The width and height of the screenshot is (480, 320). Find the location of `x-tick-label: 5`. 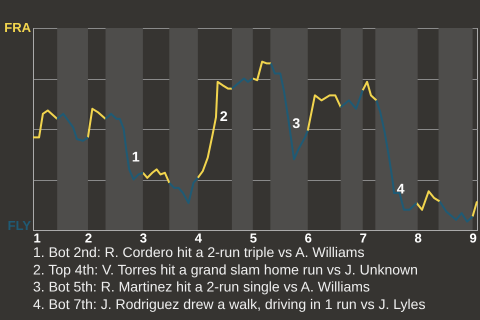

x-tick-label: 5 is located at coordinates (253, 238).